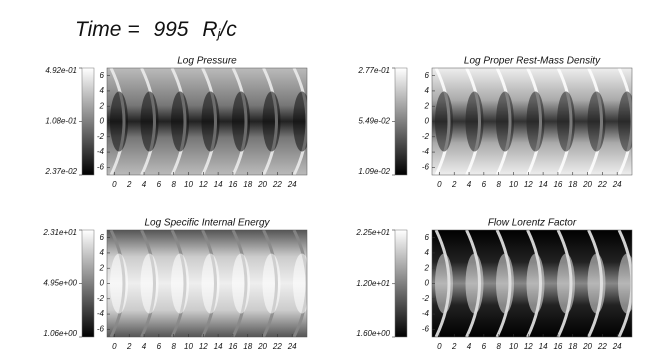 This screenshot has width=664, height=354. I want to click on colorbar-tick-label: 1.08e-01, so click(61, 121).